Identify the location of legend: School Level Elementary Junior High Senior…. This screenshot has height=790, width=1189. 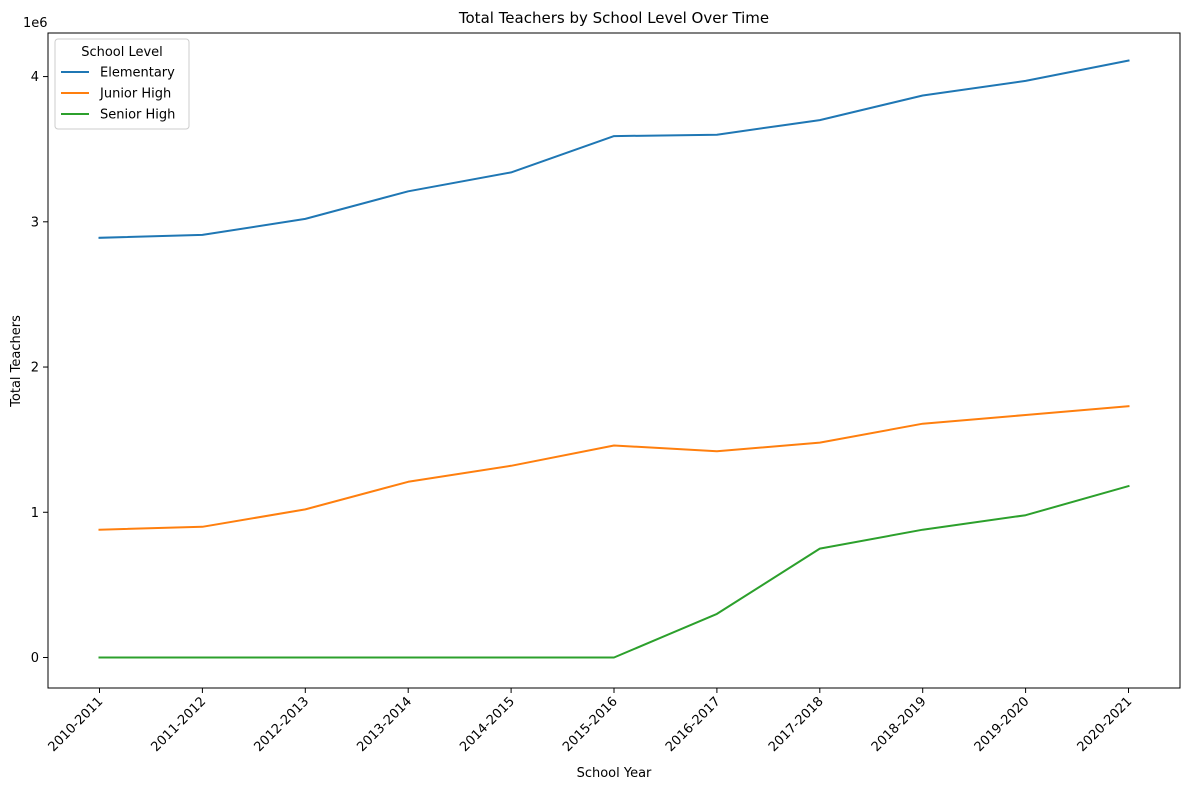
(122, 84).